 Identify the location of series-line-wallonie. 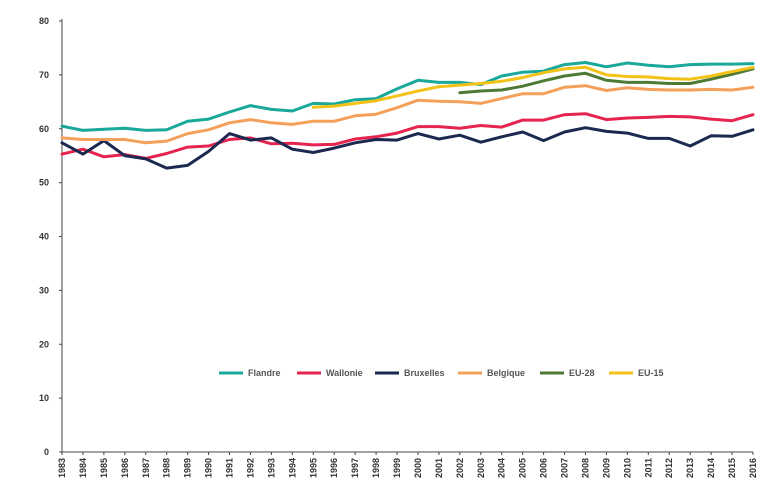
(407, 136).